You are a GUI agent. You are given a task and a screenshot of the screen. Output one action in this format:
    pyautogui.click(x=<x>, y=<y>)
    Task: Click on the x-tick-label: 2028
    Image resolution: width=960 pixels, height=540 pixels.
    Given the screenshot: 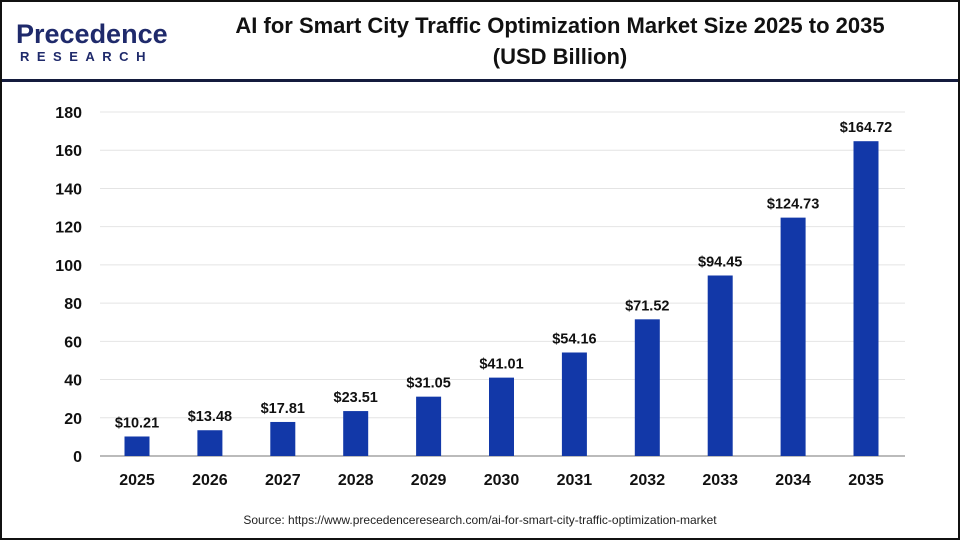 What is the action you would take?
    pyautogui.click(x=356, y=480)
    